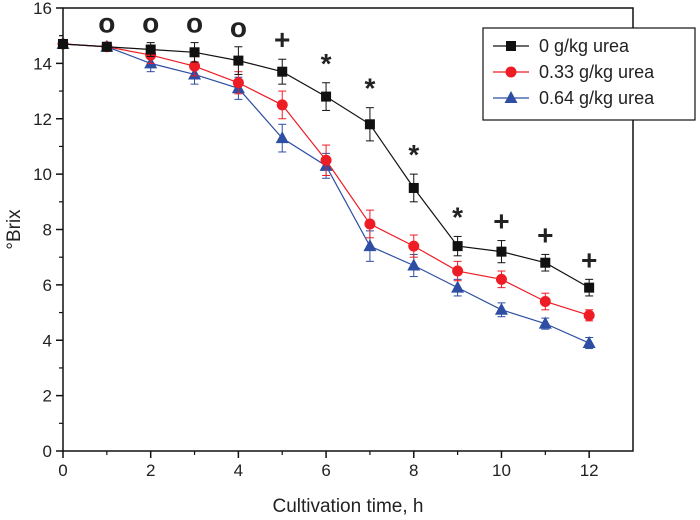 The image size is (700, 520). I want to click on y-tick-label: 10, so click(42, 174).